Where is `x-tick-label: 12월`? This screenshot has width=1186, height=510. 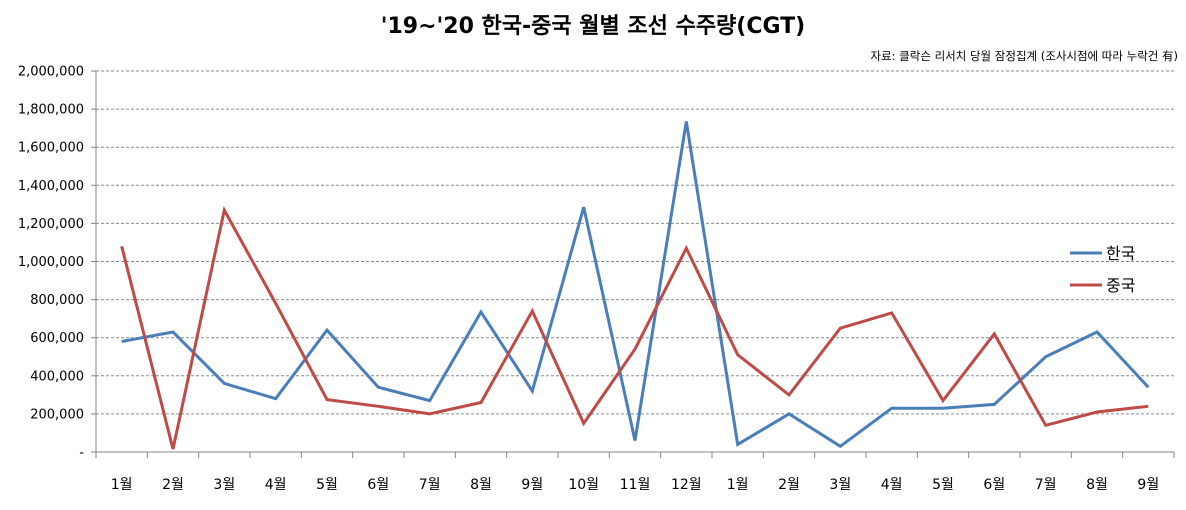 x-tick-label: 12월 is located at coordinates (686, 485).